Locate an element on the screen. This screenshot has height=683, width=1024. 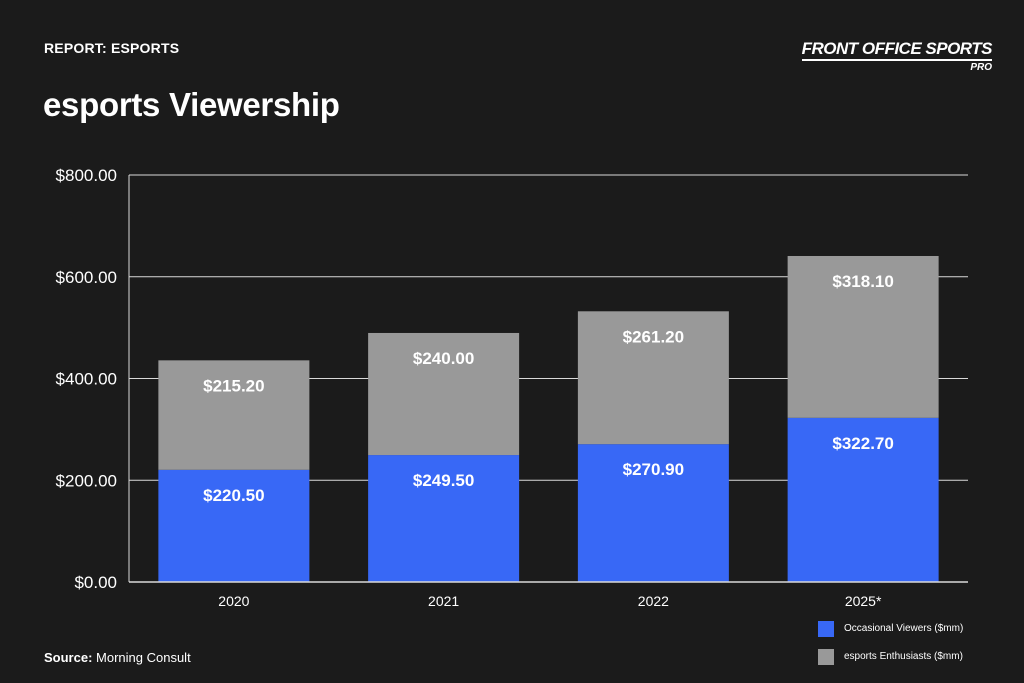
brand-sub: PRO is located at coordinates (981, 67).